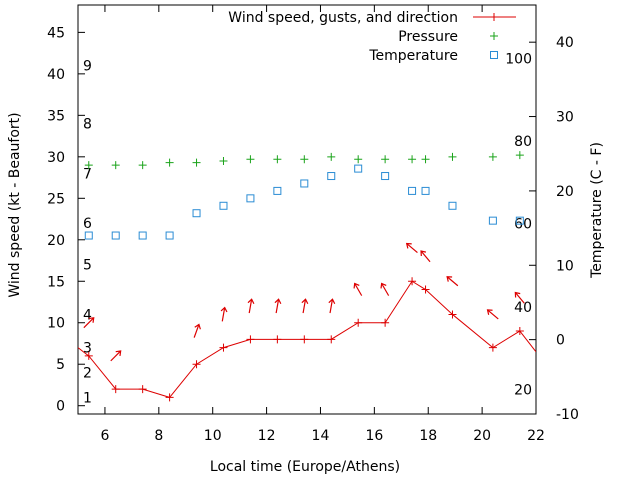  Describe the element at coordinates (523, 142) in the screenshot. I see `fahrenheit-label: 80` at that location.